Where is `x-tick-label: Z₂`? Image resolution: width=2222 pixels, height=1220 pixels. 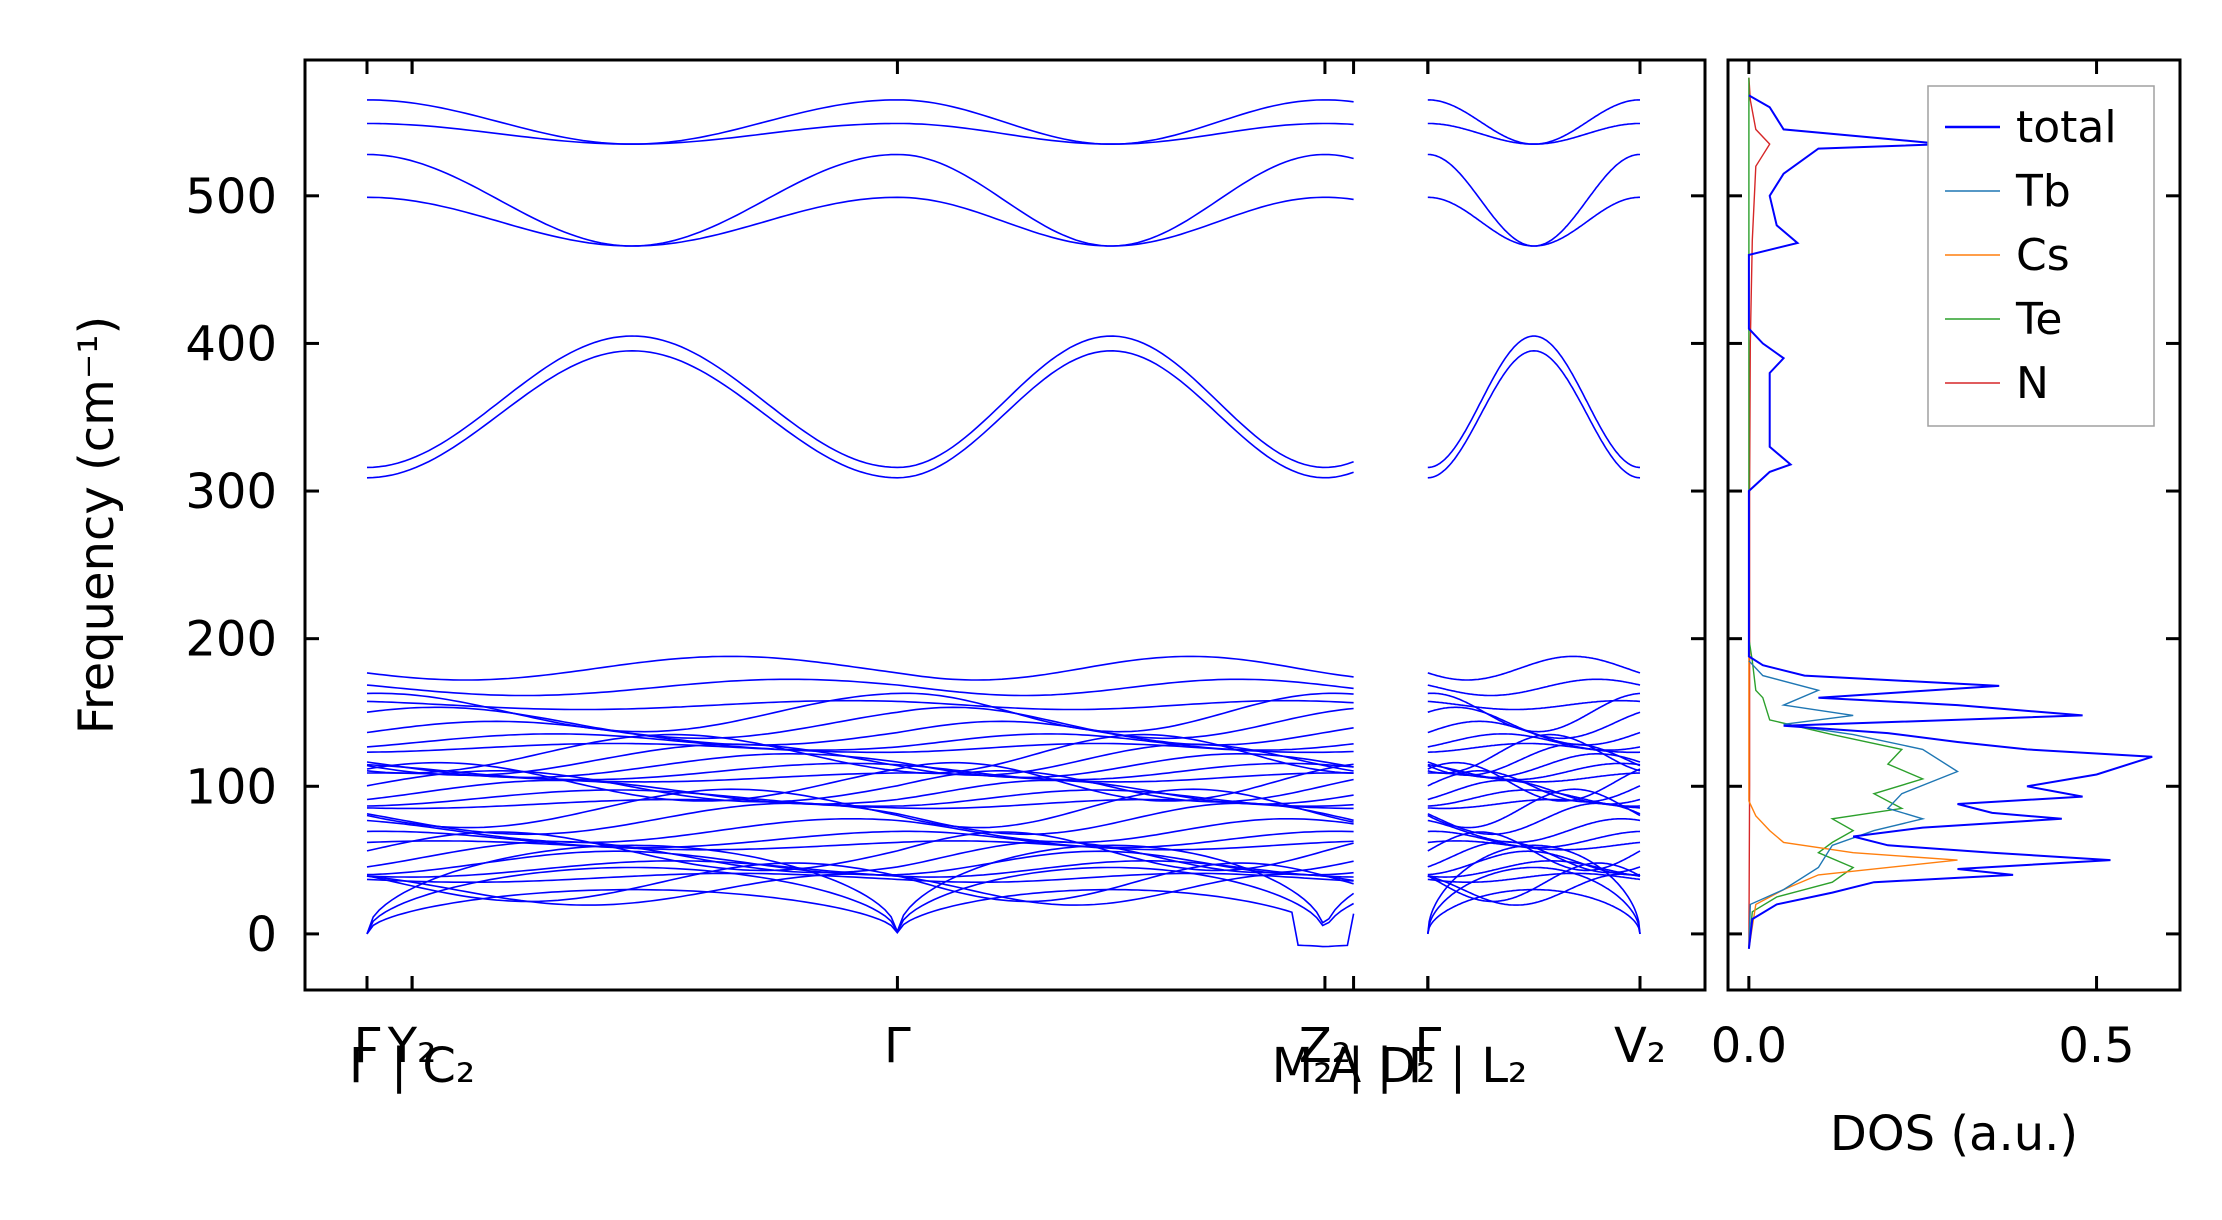
x-tick-label: Z₂ is located at coordinates (1325, 1046).